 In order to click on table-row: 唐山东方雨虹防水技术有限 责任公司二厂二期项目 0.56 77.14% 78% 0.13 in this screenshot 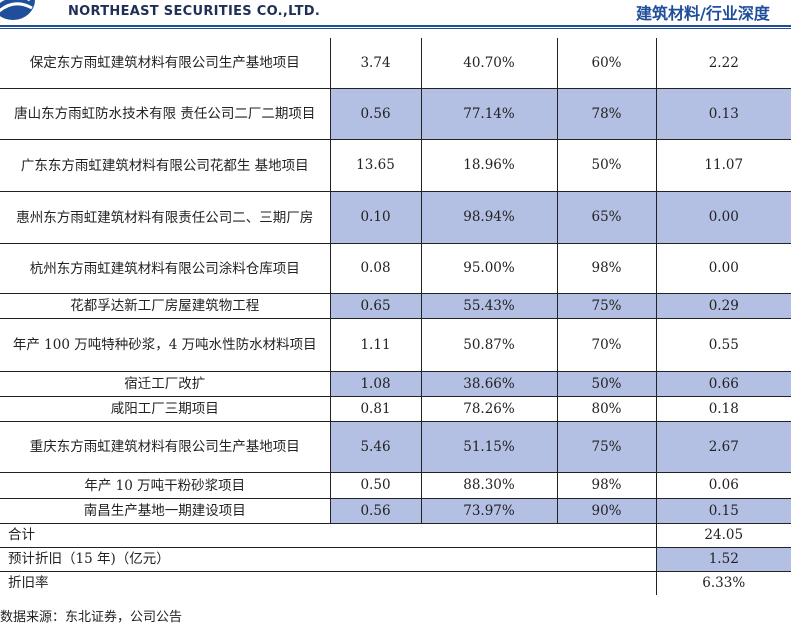, I will do `click(395, 114)`.